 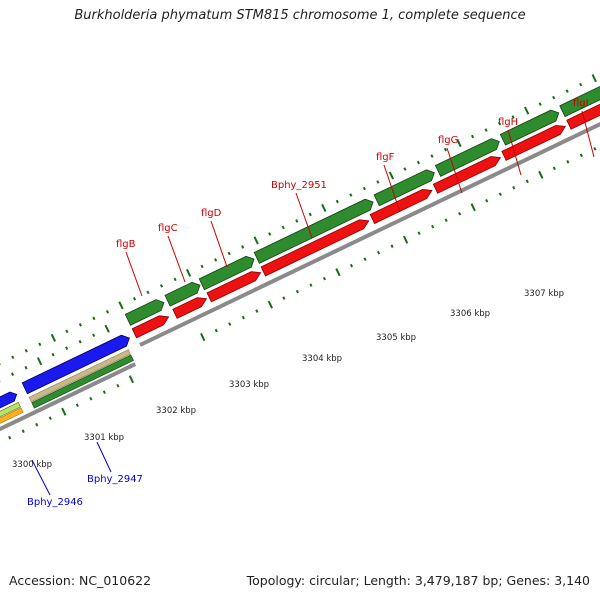 What do you see at coordinates (104, 438) in the screenshot?
I see `kbp-tick-label: 3301 kbp` at bounding box center [104, 438].